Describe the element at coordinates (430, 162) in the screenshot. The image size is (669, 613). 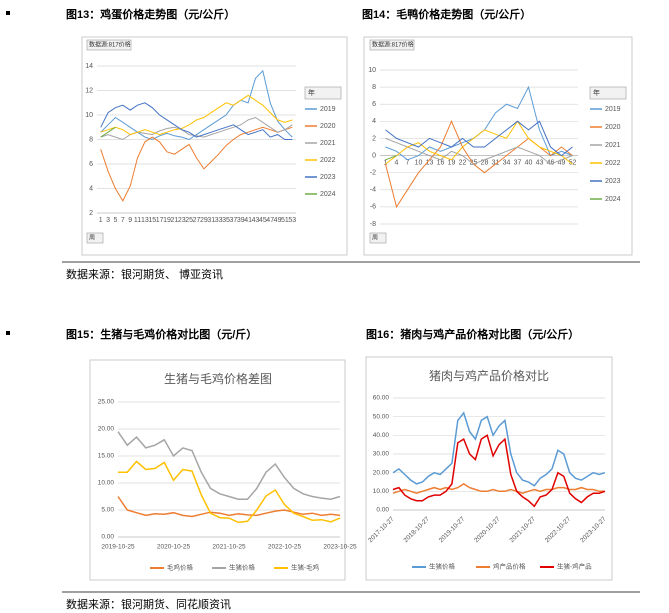
I see `x-tick-label: 13` at that location.